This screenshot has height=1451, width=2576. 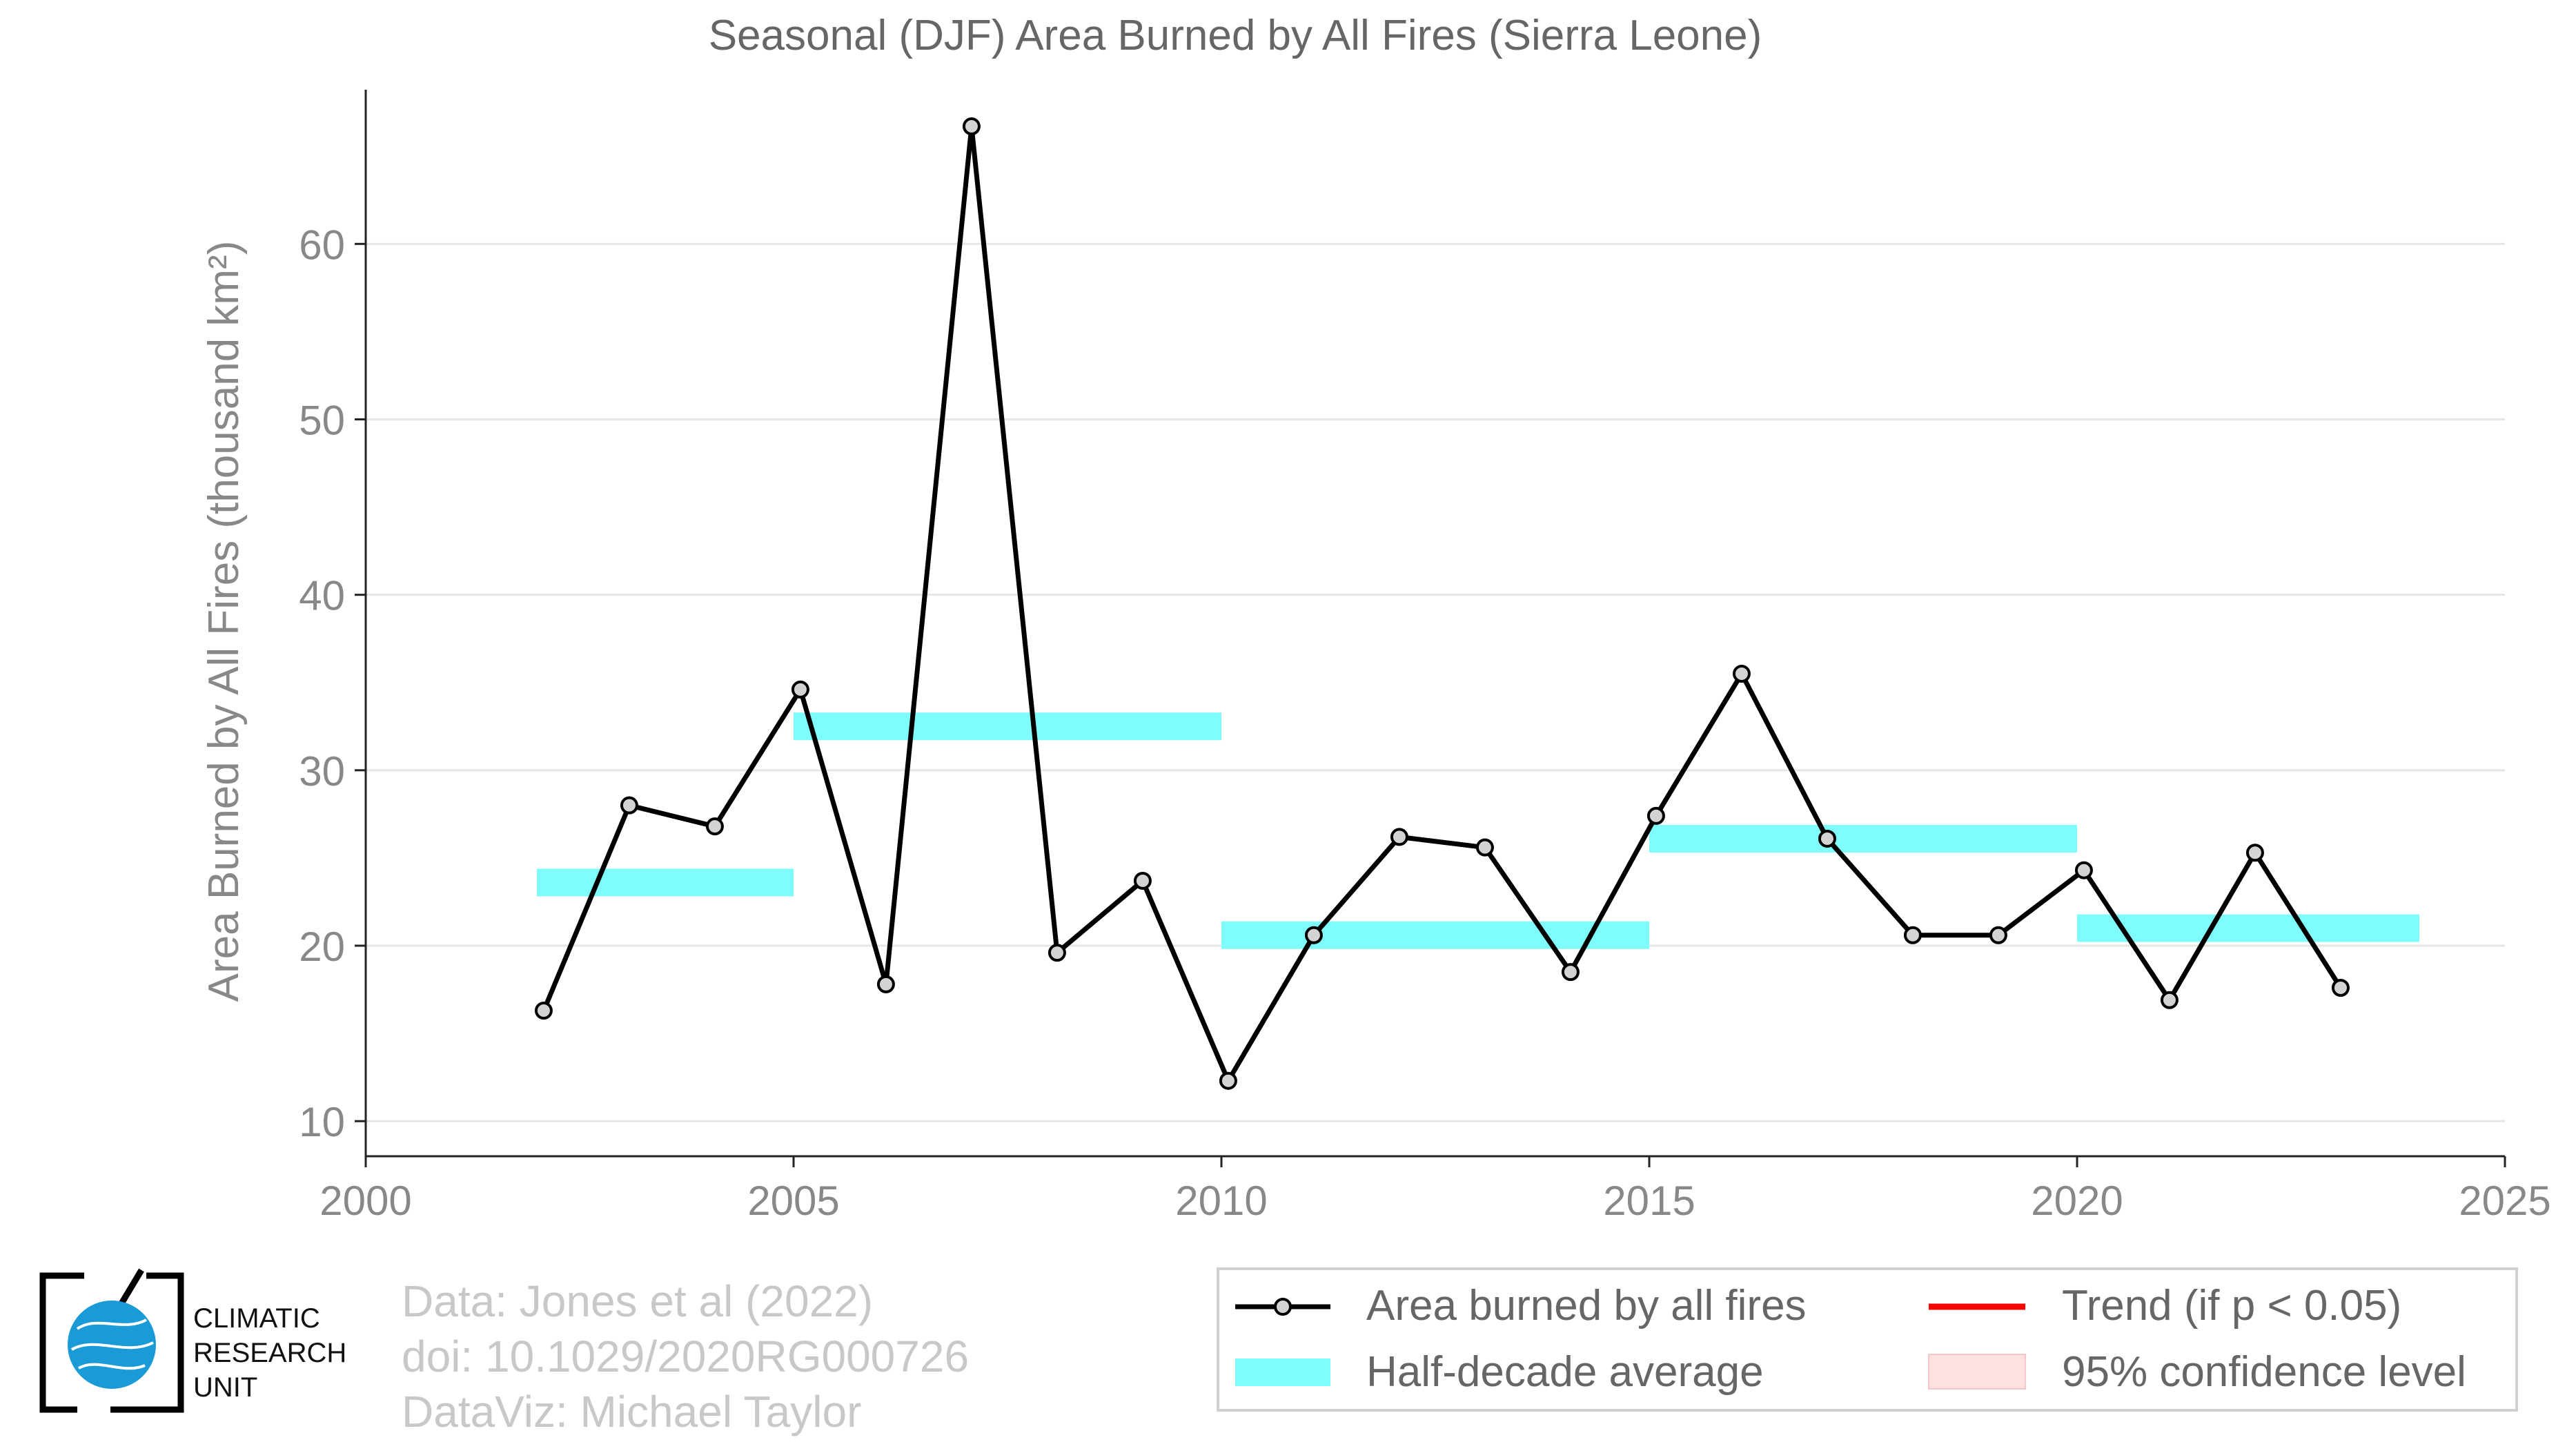 I want to click on x-tick-label: 2025, so click(x=2504, y=1201).